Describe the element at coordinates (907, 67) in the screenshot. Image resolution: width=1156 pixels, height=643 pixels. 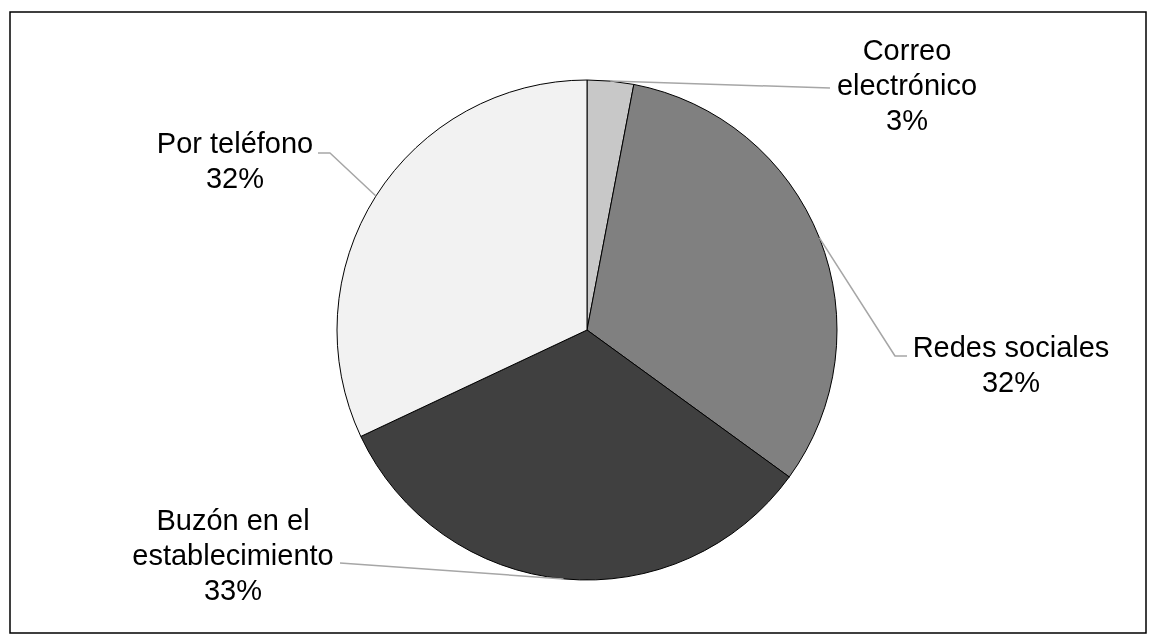
I see `slice-label: Correo electrónico` at that location.